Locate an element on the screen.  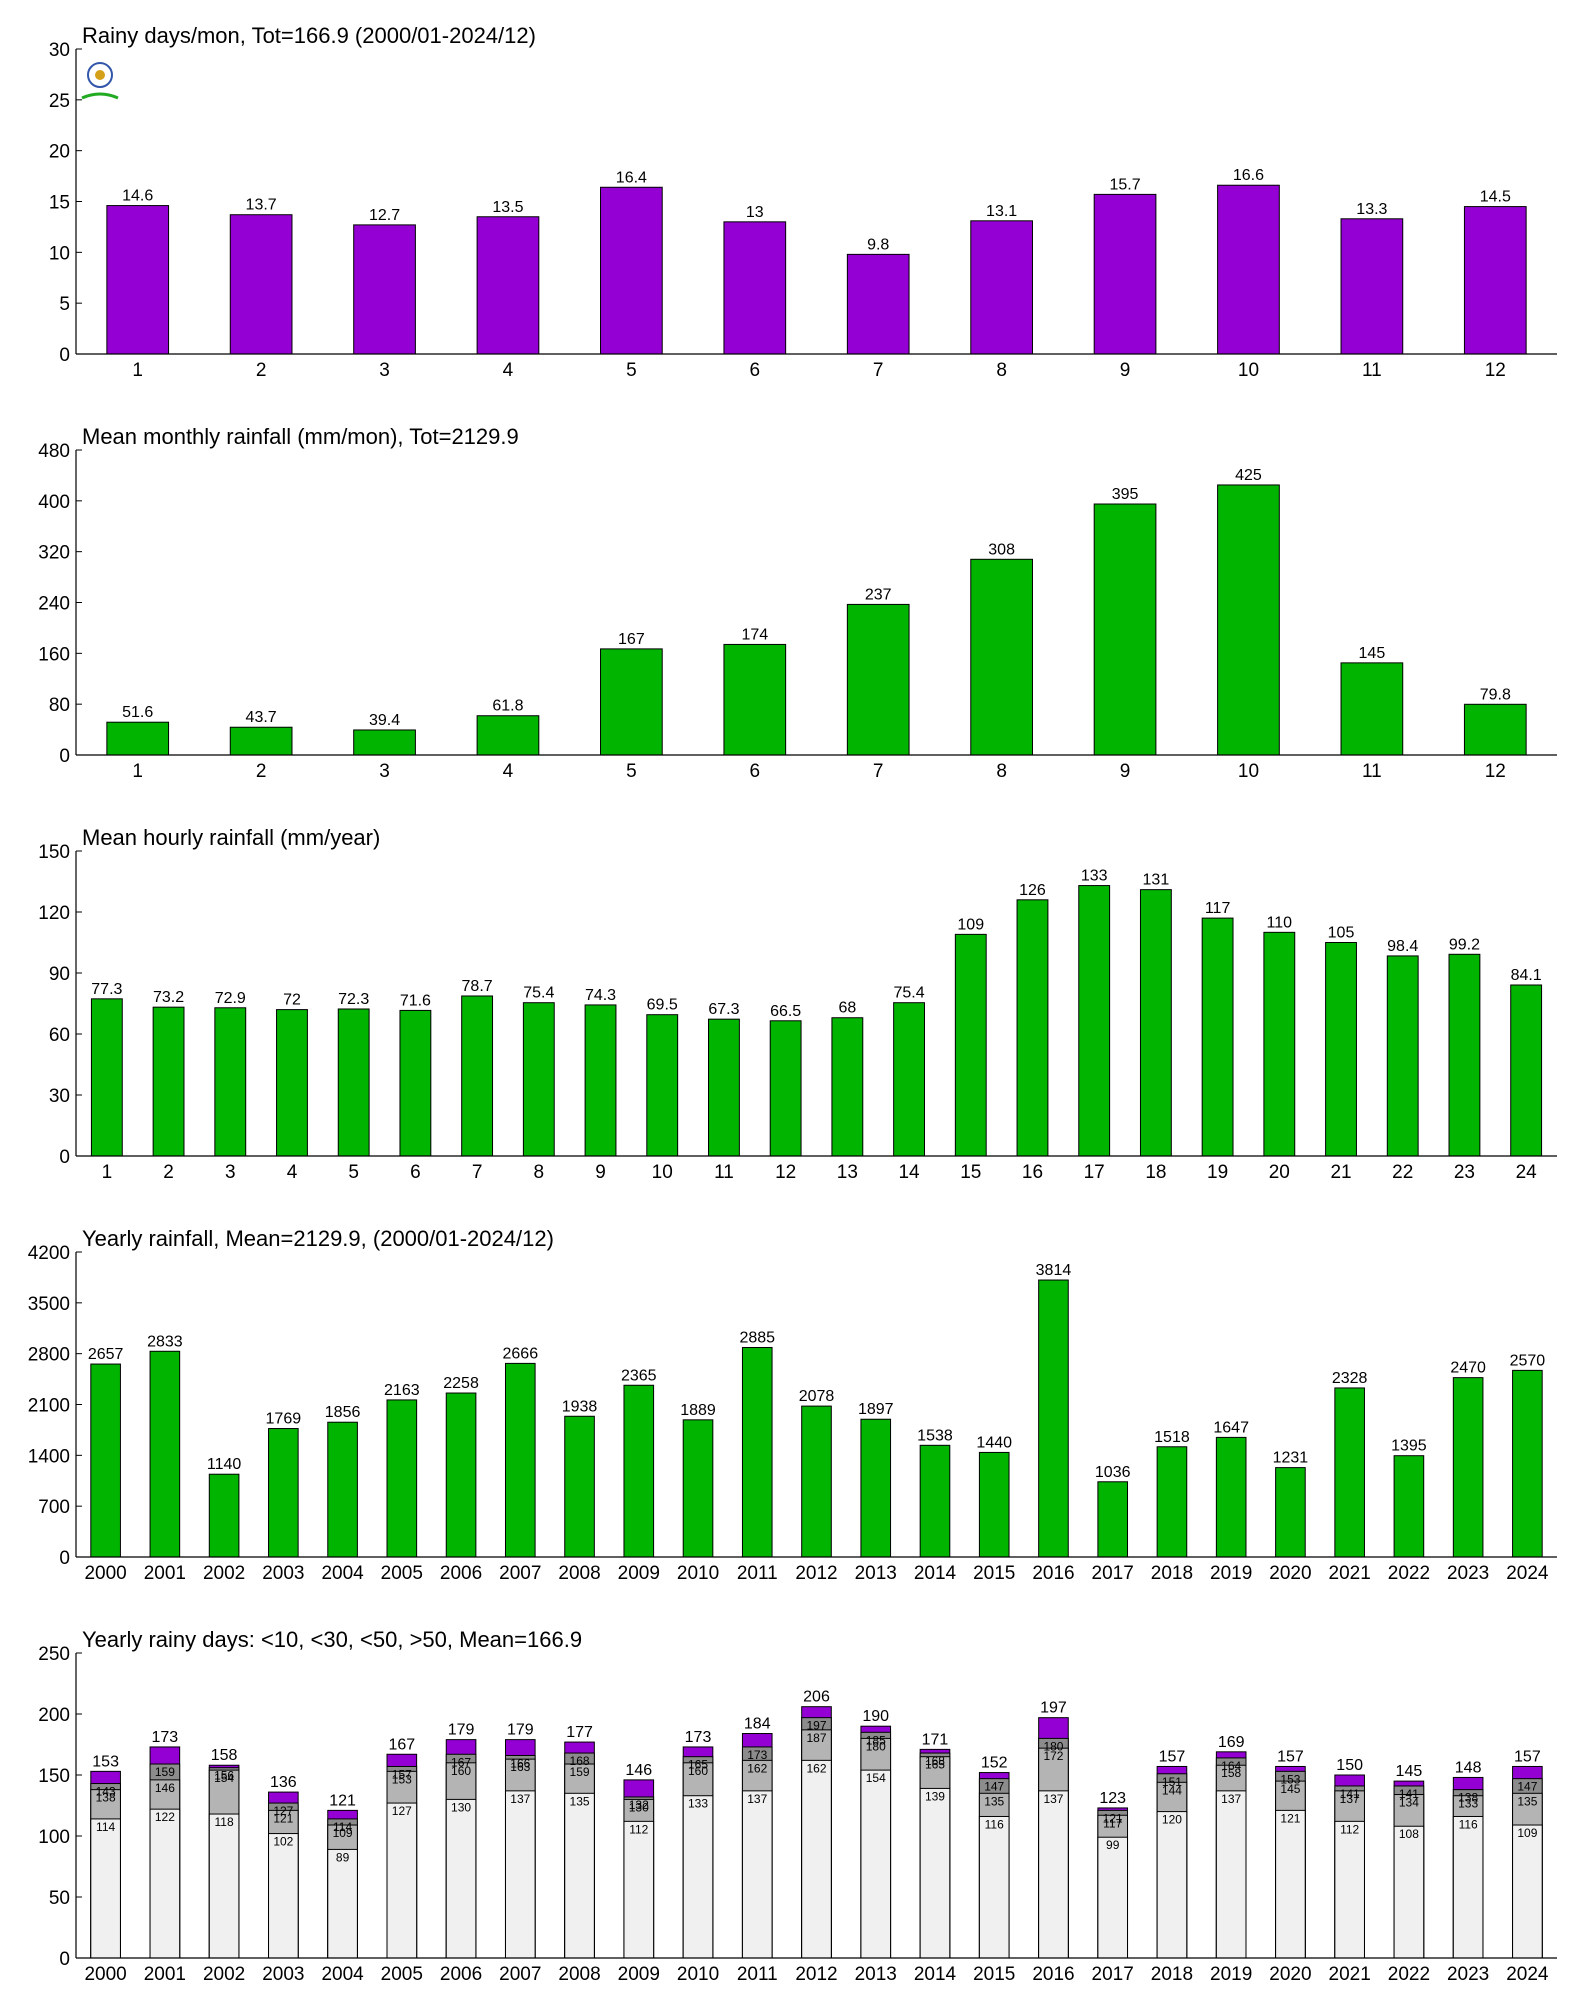
y-tick-label: 25 is located at coordinates (59, 101).